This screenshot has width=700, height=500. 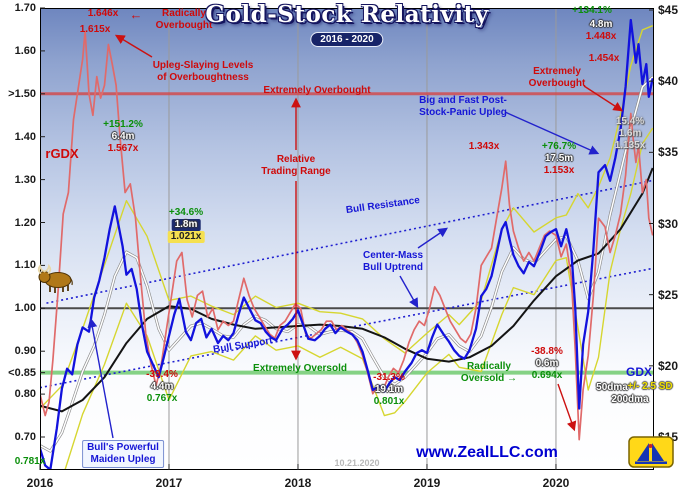 What do you see at coordinates (347, 14) in the screenshot?
I see `chart-title: Gold-Stock Relativity` at bounding box center [347, 14].